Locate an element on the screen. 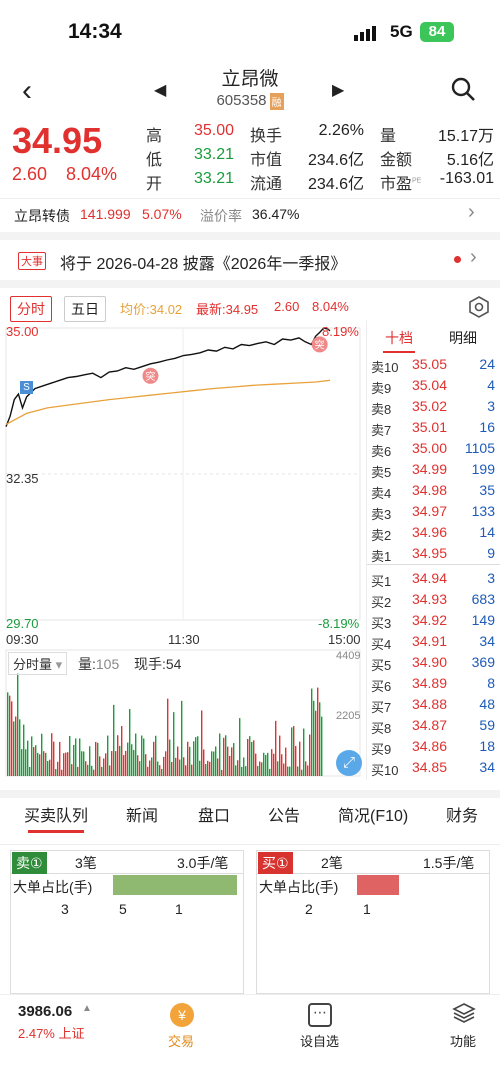 The width and height of the screenshot is (500, 1085). tab-finance: 财务 is located at coordinates (462, 816).